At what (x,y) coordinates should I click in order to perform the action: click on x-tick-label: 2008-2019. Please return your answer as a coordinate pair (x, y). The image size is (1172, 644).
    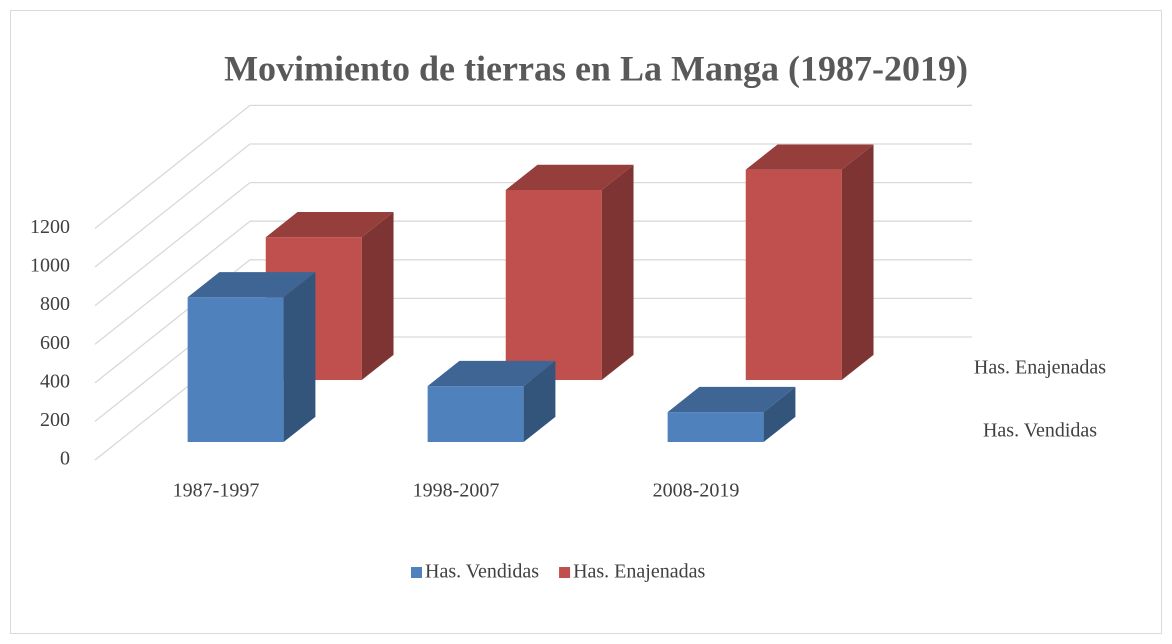
    Looking at the image, I should click on (696, 491).